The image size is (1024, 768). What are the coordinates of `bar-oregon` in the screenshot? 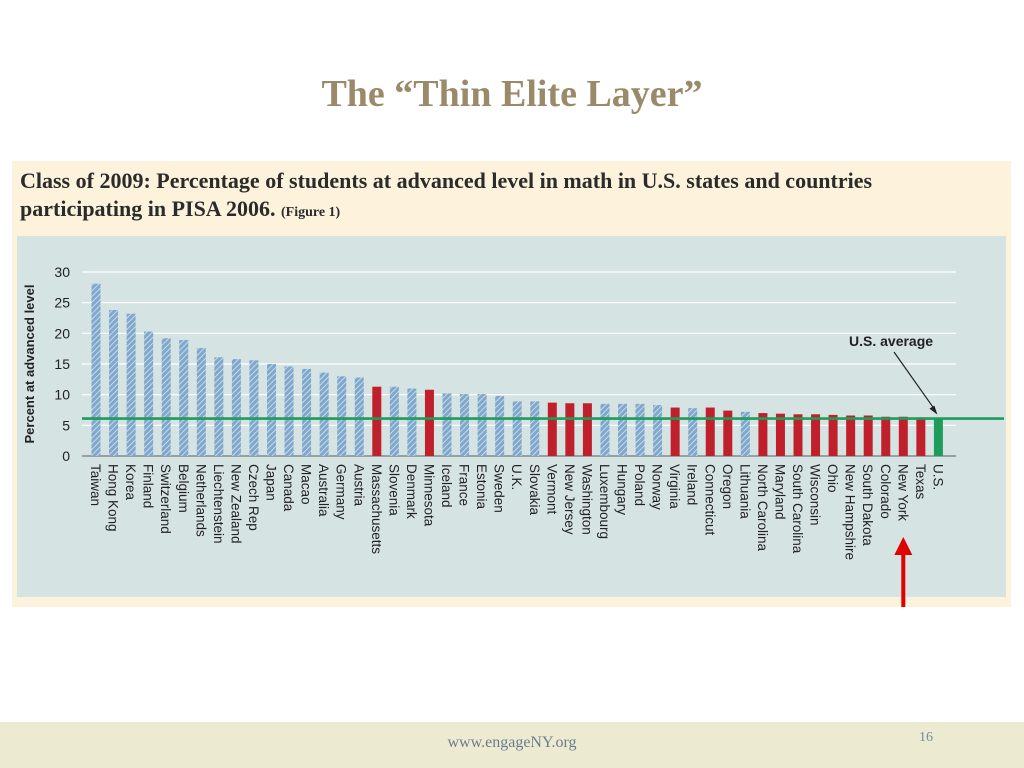 It's located at (728, 433).